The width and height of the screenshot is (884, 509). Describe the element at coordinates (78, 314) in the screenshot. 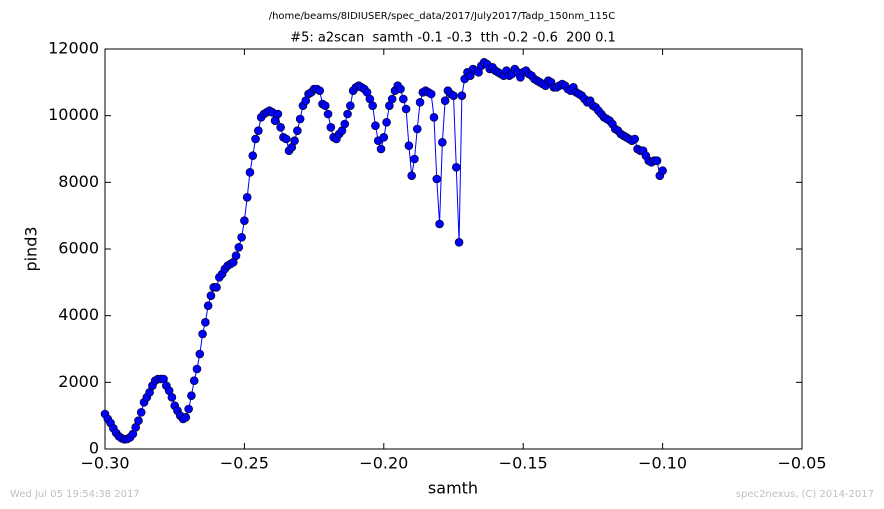

I see `y-tick-label: 4000` at that location.